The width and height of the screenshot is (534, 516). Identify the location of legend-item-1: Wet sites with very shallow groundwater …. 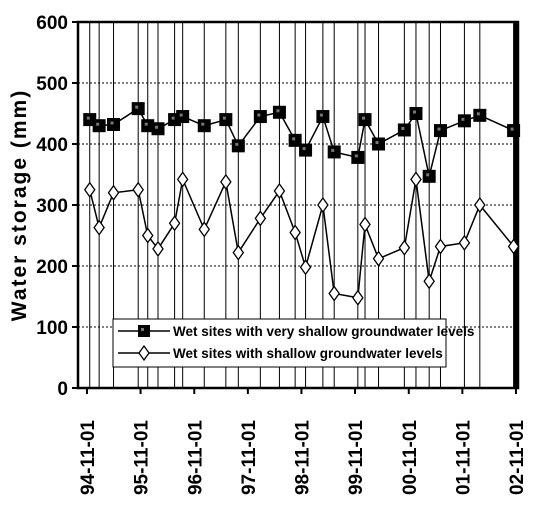
(296, 331).